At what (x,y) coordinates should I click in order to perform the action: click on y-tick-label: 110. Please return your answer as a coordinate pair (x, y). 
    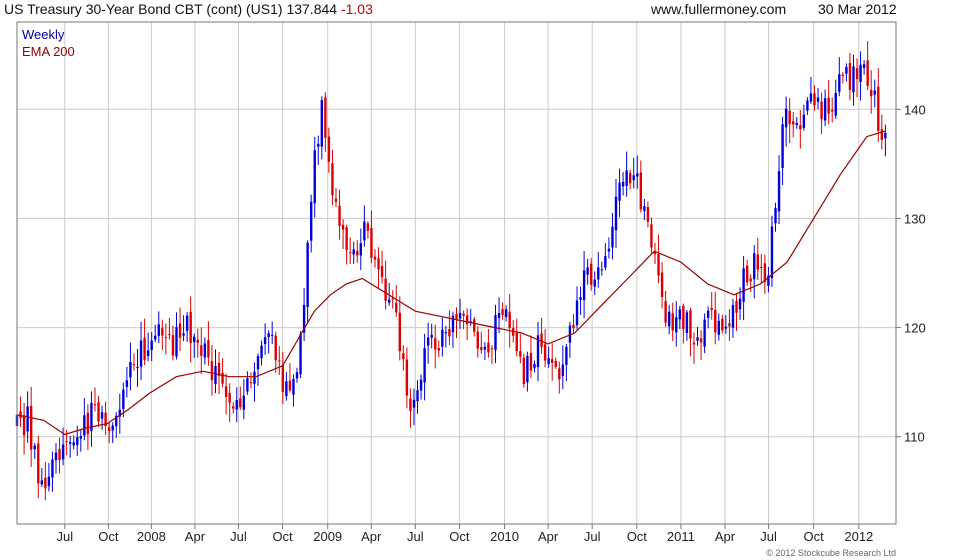
    Looking at the image, I should click on (914, 437).